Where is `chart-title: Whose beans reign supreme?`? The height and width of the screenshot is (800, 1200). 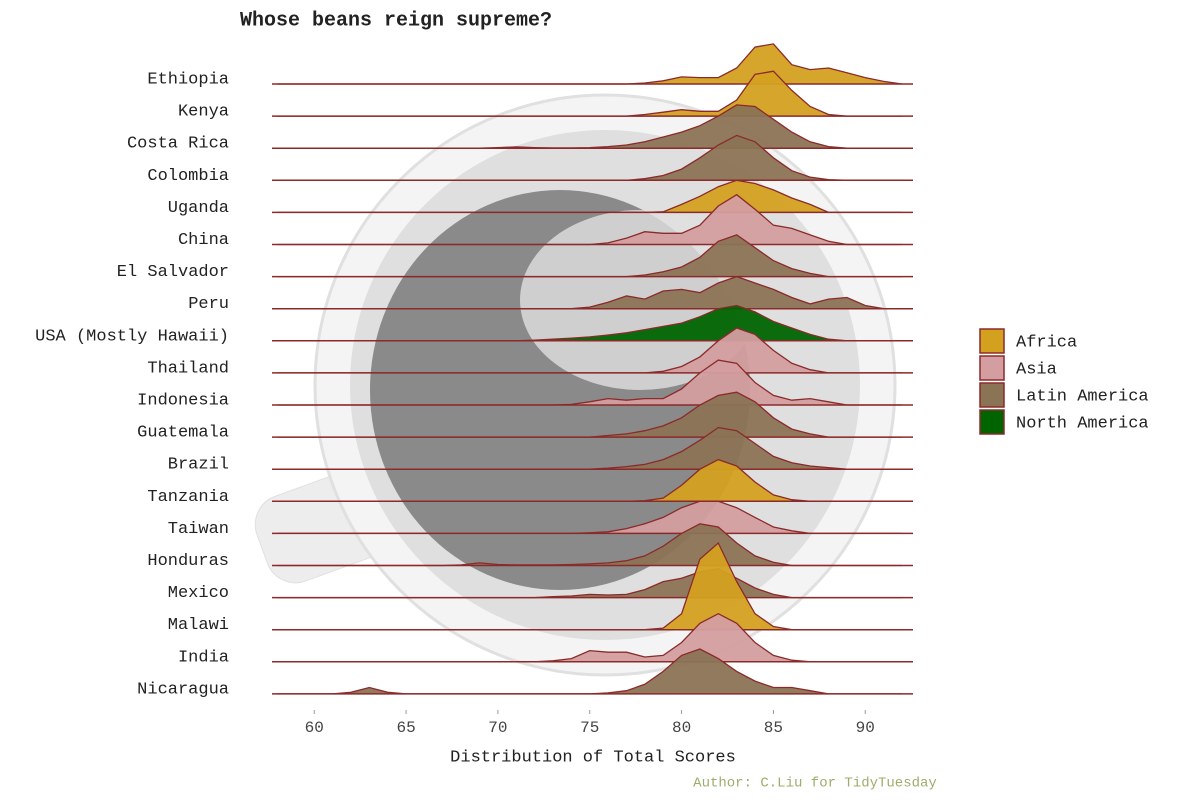
chart-title: Whose beans reign supreme? is located at coordinates (396, 20).